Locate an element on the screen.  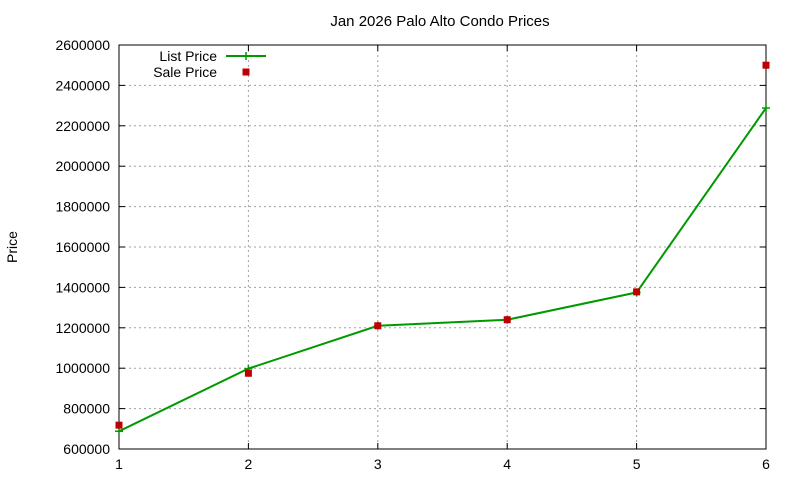
x-tick-label: 2 is located at coordinates (249, 464).